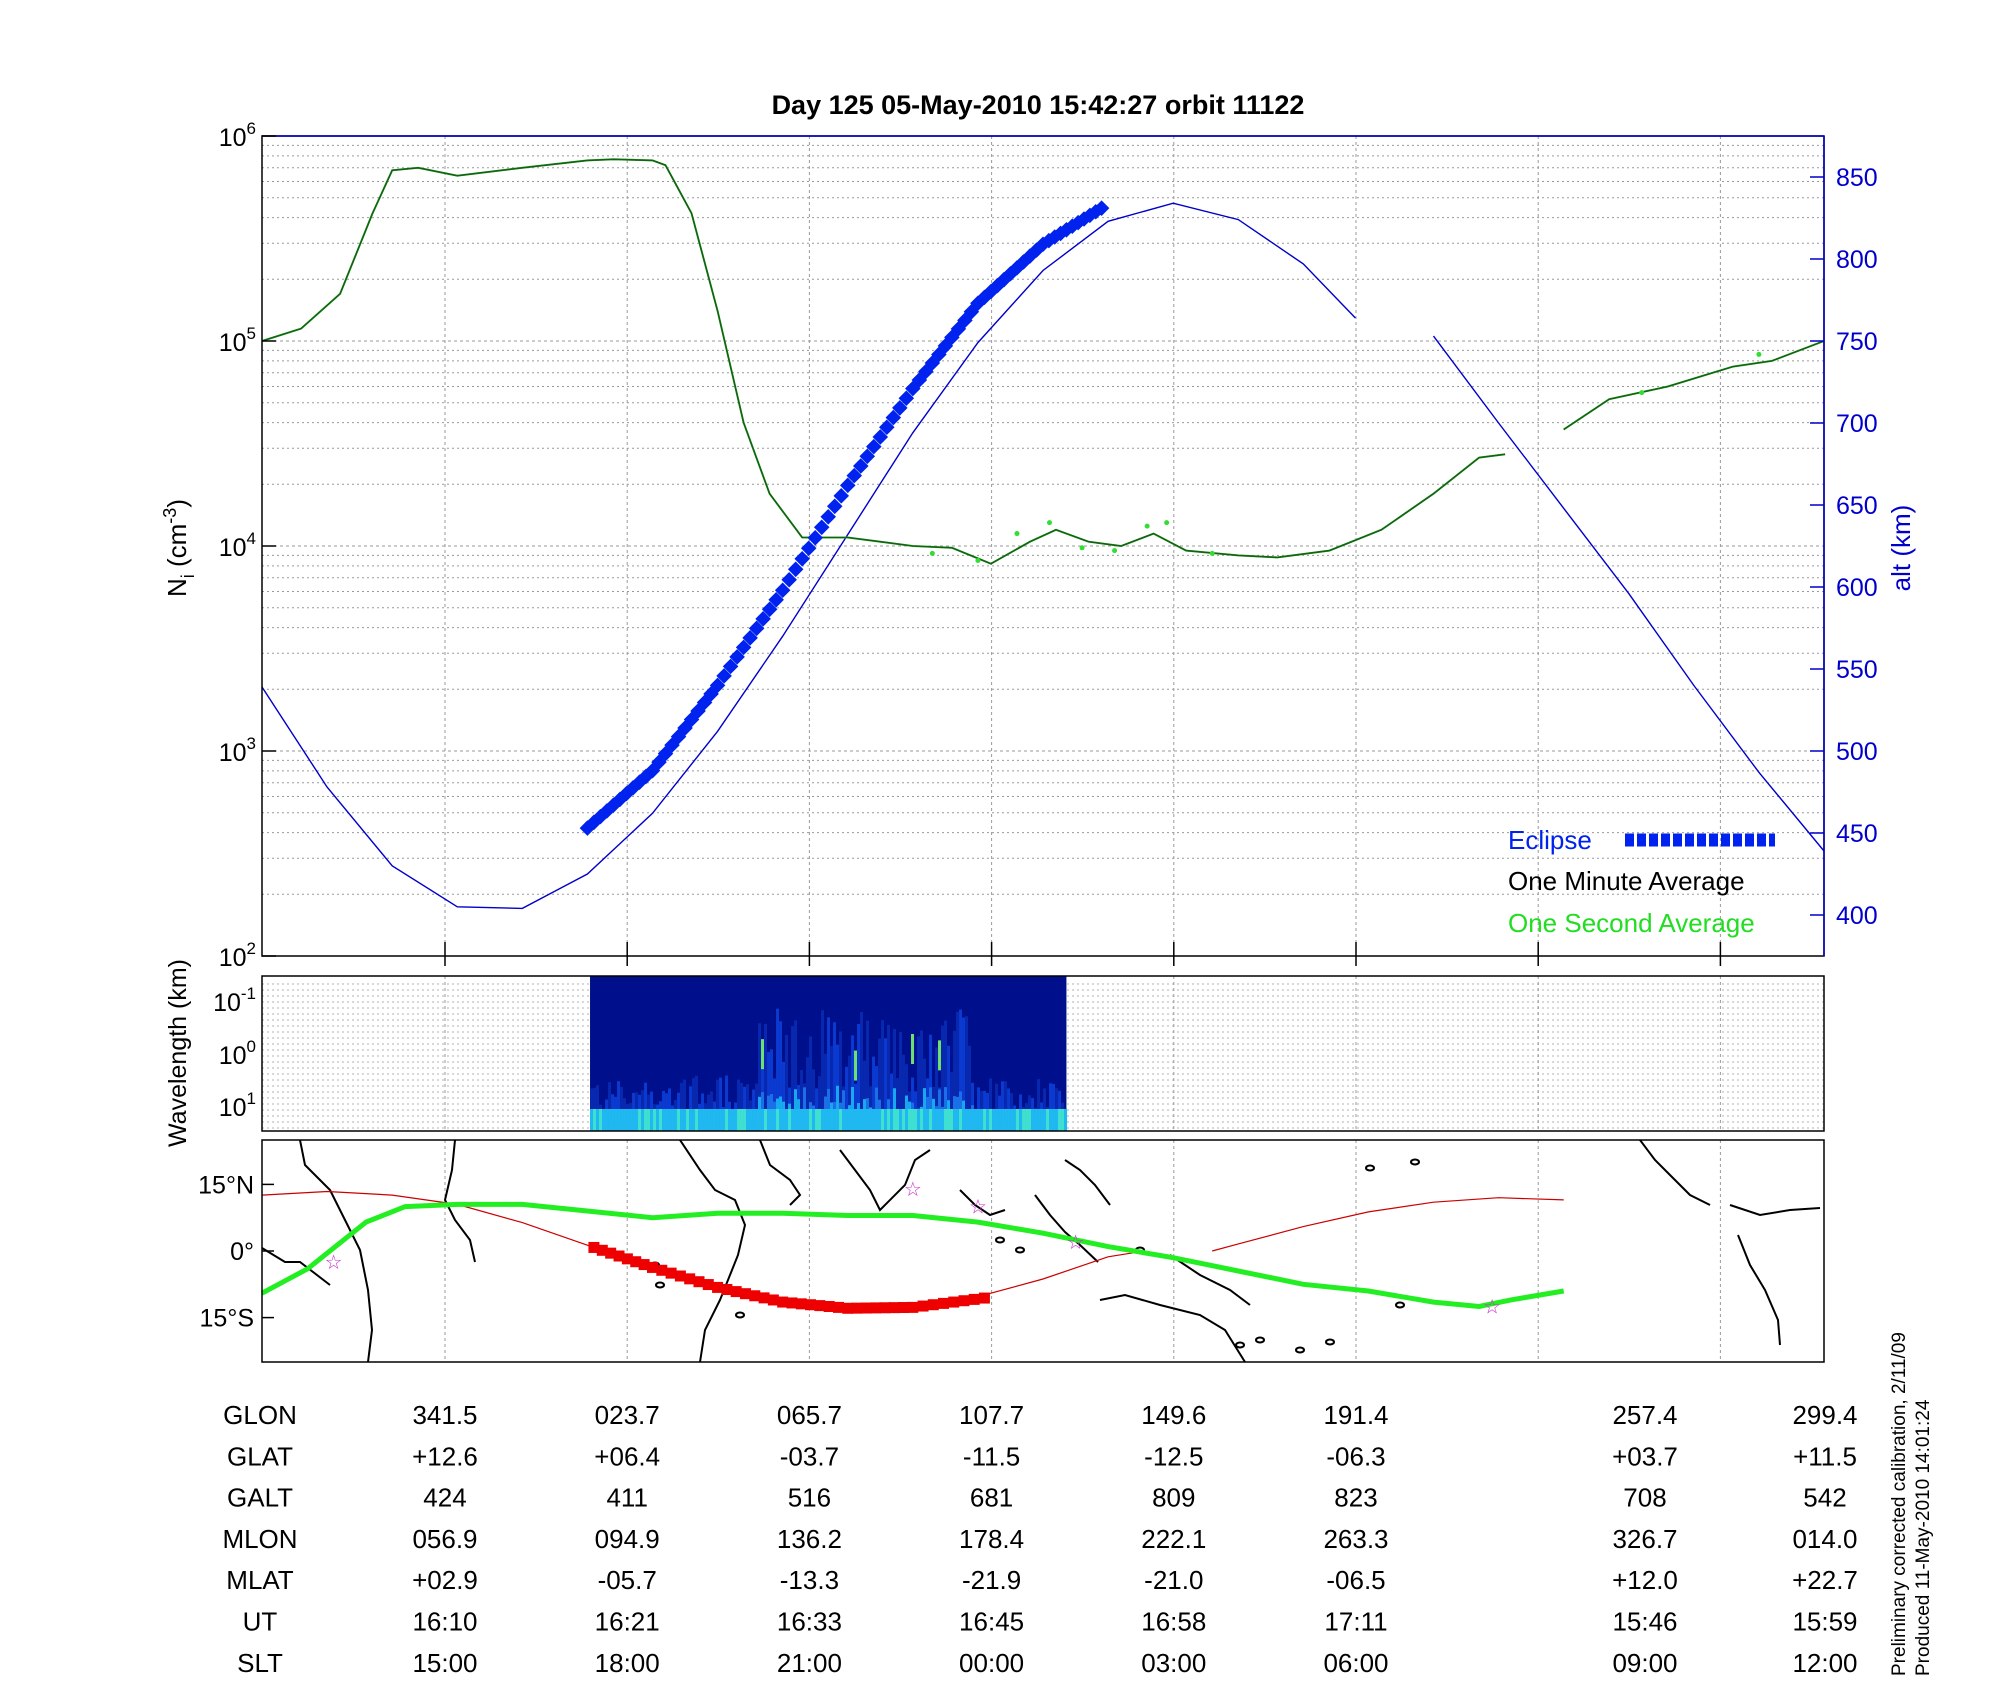 This screenshot has height=1700, width=2000. What do you see at coordinates (627, 1415) in the screenshot?
I see `table-cell: 023.7` at bounding box center [627, 1415].